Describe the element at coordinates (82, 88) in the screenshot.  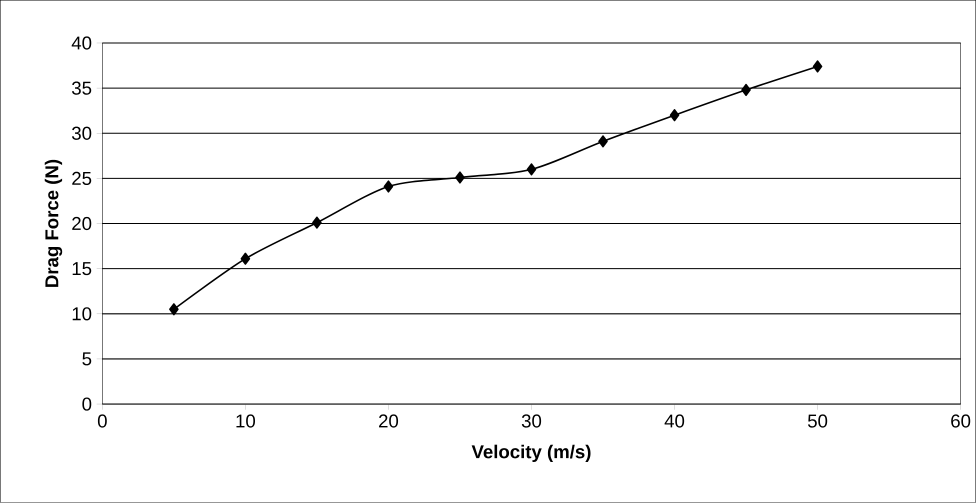
I see `y-tick-label: 35` at that location.